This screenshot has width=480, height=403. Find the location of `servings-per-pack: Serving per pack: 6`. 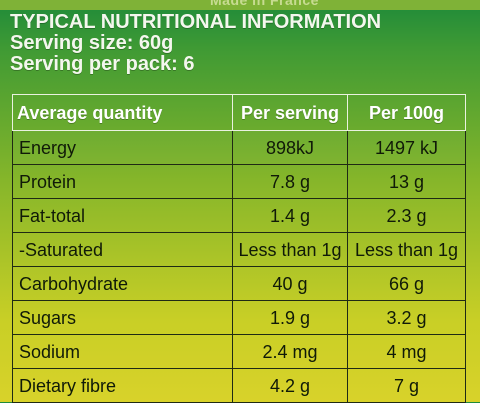

servings-per-pack: Serving per pack: 6 is located at coordinates (102, 64).